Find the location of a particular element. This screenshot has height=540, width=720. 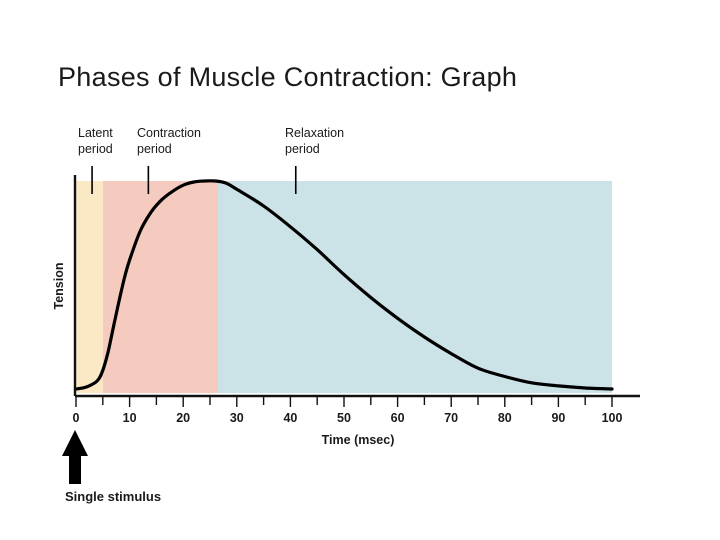

slide-title: Phases of Muscle Contraction: Graph is located at coordinates (288, 77).